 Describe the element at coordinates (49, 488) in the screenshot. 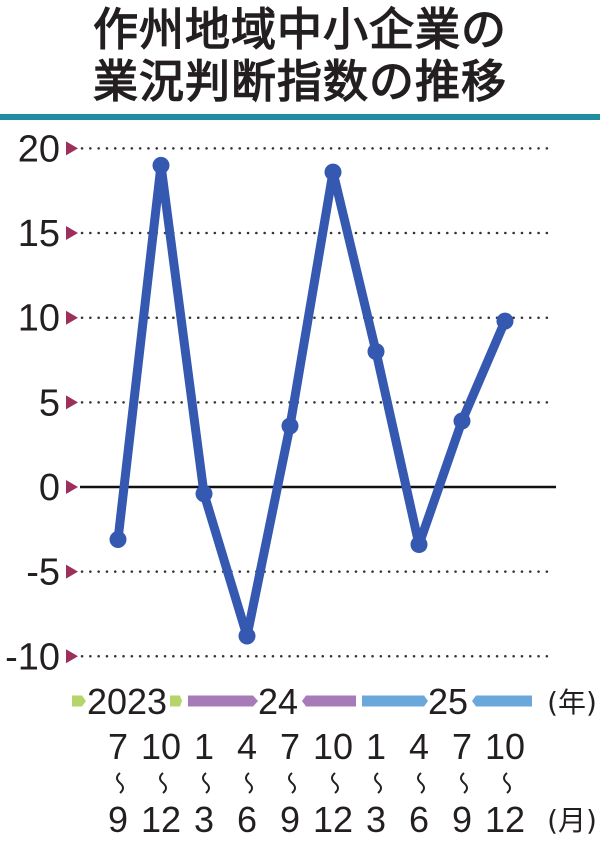

I see `y-tick-label: 0` at that location.